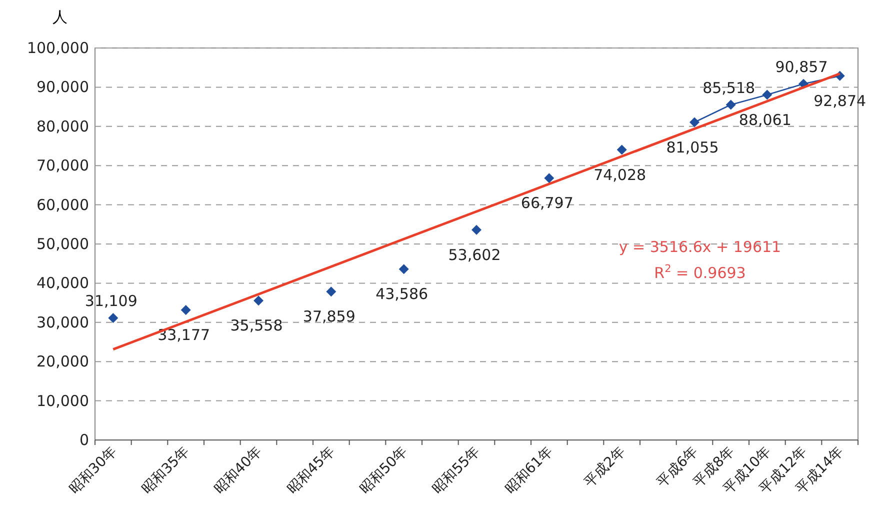 The height and width of the screenshot is (516, 876). I want to click on data-label: 81,055, so click(692, 147).